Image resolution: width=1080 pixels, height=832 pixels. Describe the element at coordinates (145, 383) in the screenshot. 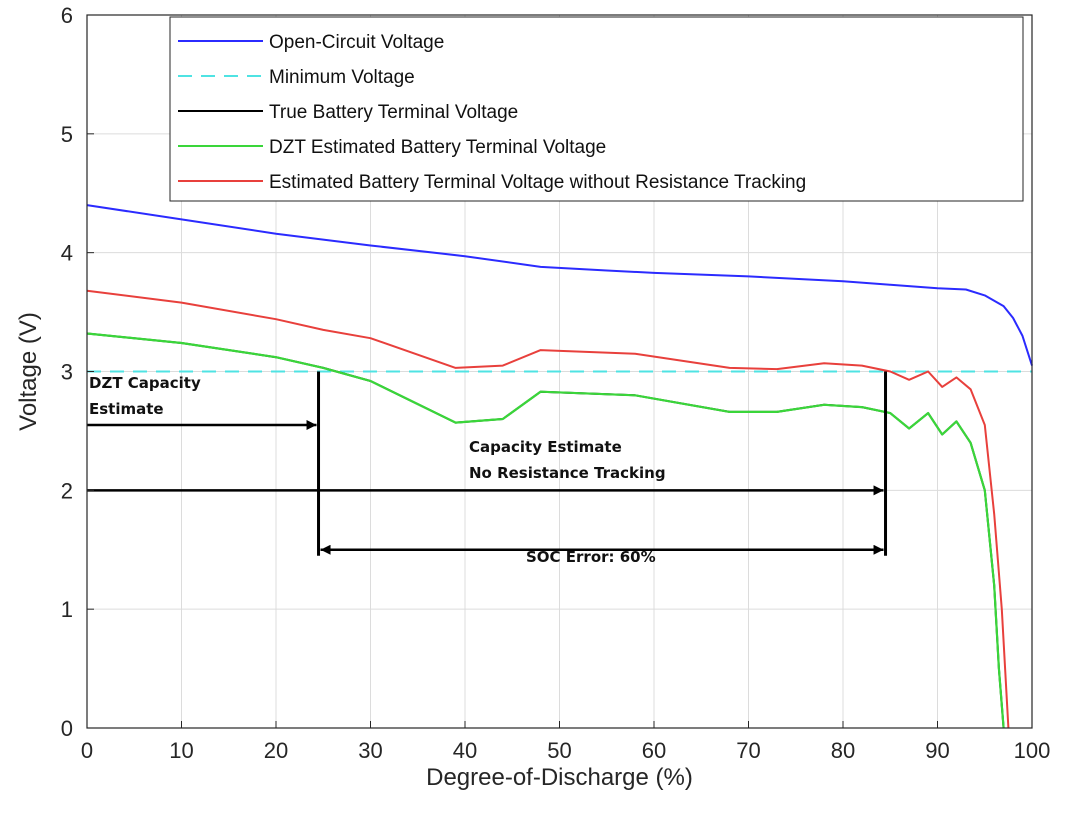

I see `dzt-capacity-label: DZT Capacity` at that location.